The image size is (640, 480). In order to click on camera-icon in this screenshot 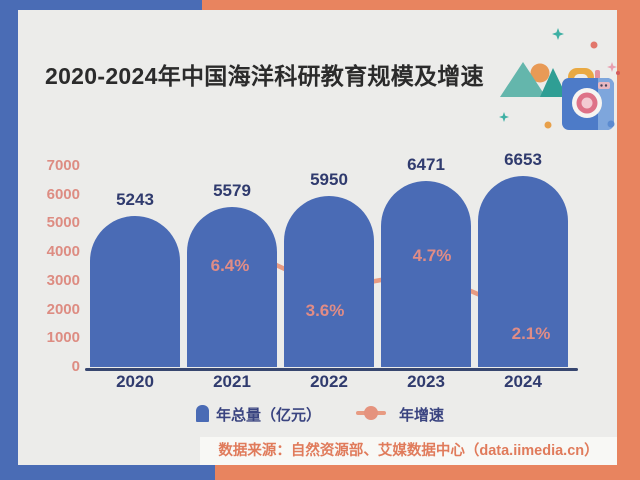, I will do `click(588, 99)`.